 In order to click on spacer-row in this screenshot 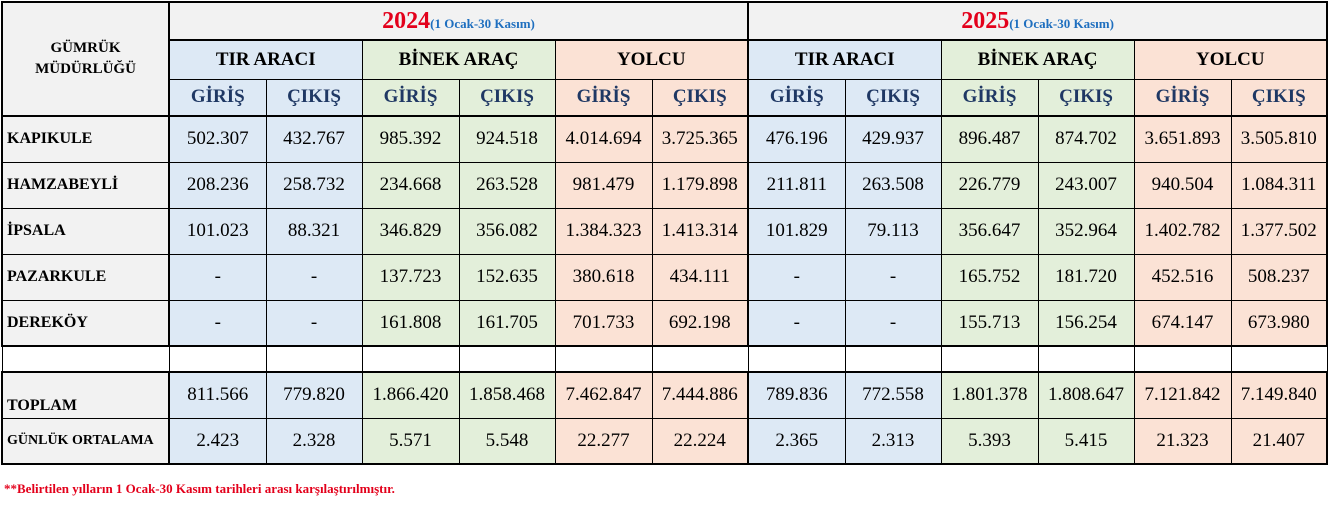, I will do `click(664, 359)`.